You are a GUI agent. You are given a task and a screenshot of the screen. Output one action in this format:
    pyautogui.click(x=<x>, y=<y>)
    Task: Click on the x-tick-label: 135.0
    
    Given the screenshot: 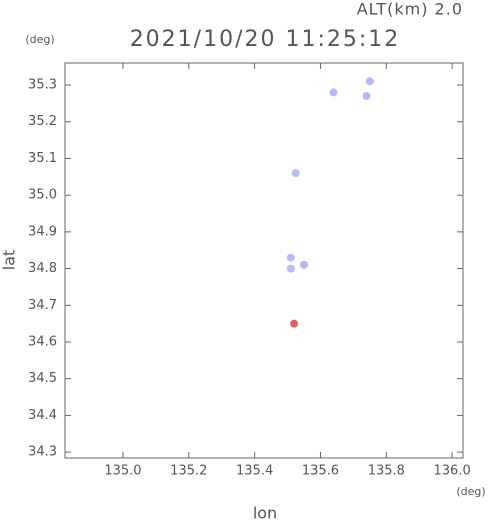 What is the action you would take?
    pyautogui.click(x=122, y=471)
    